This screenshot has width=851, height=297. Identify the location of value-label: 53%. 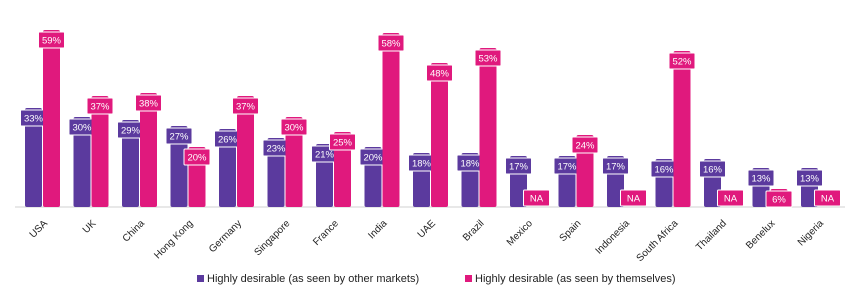
(488, 59).